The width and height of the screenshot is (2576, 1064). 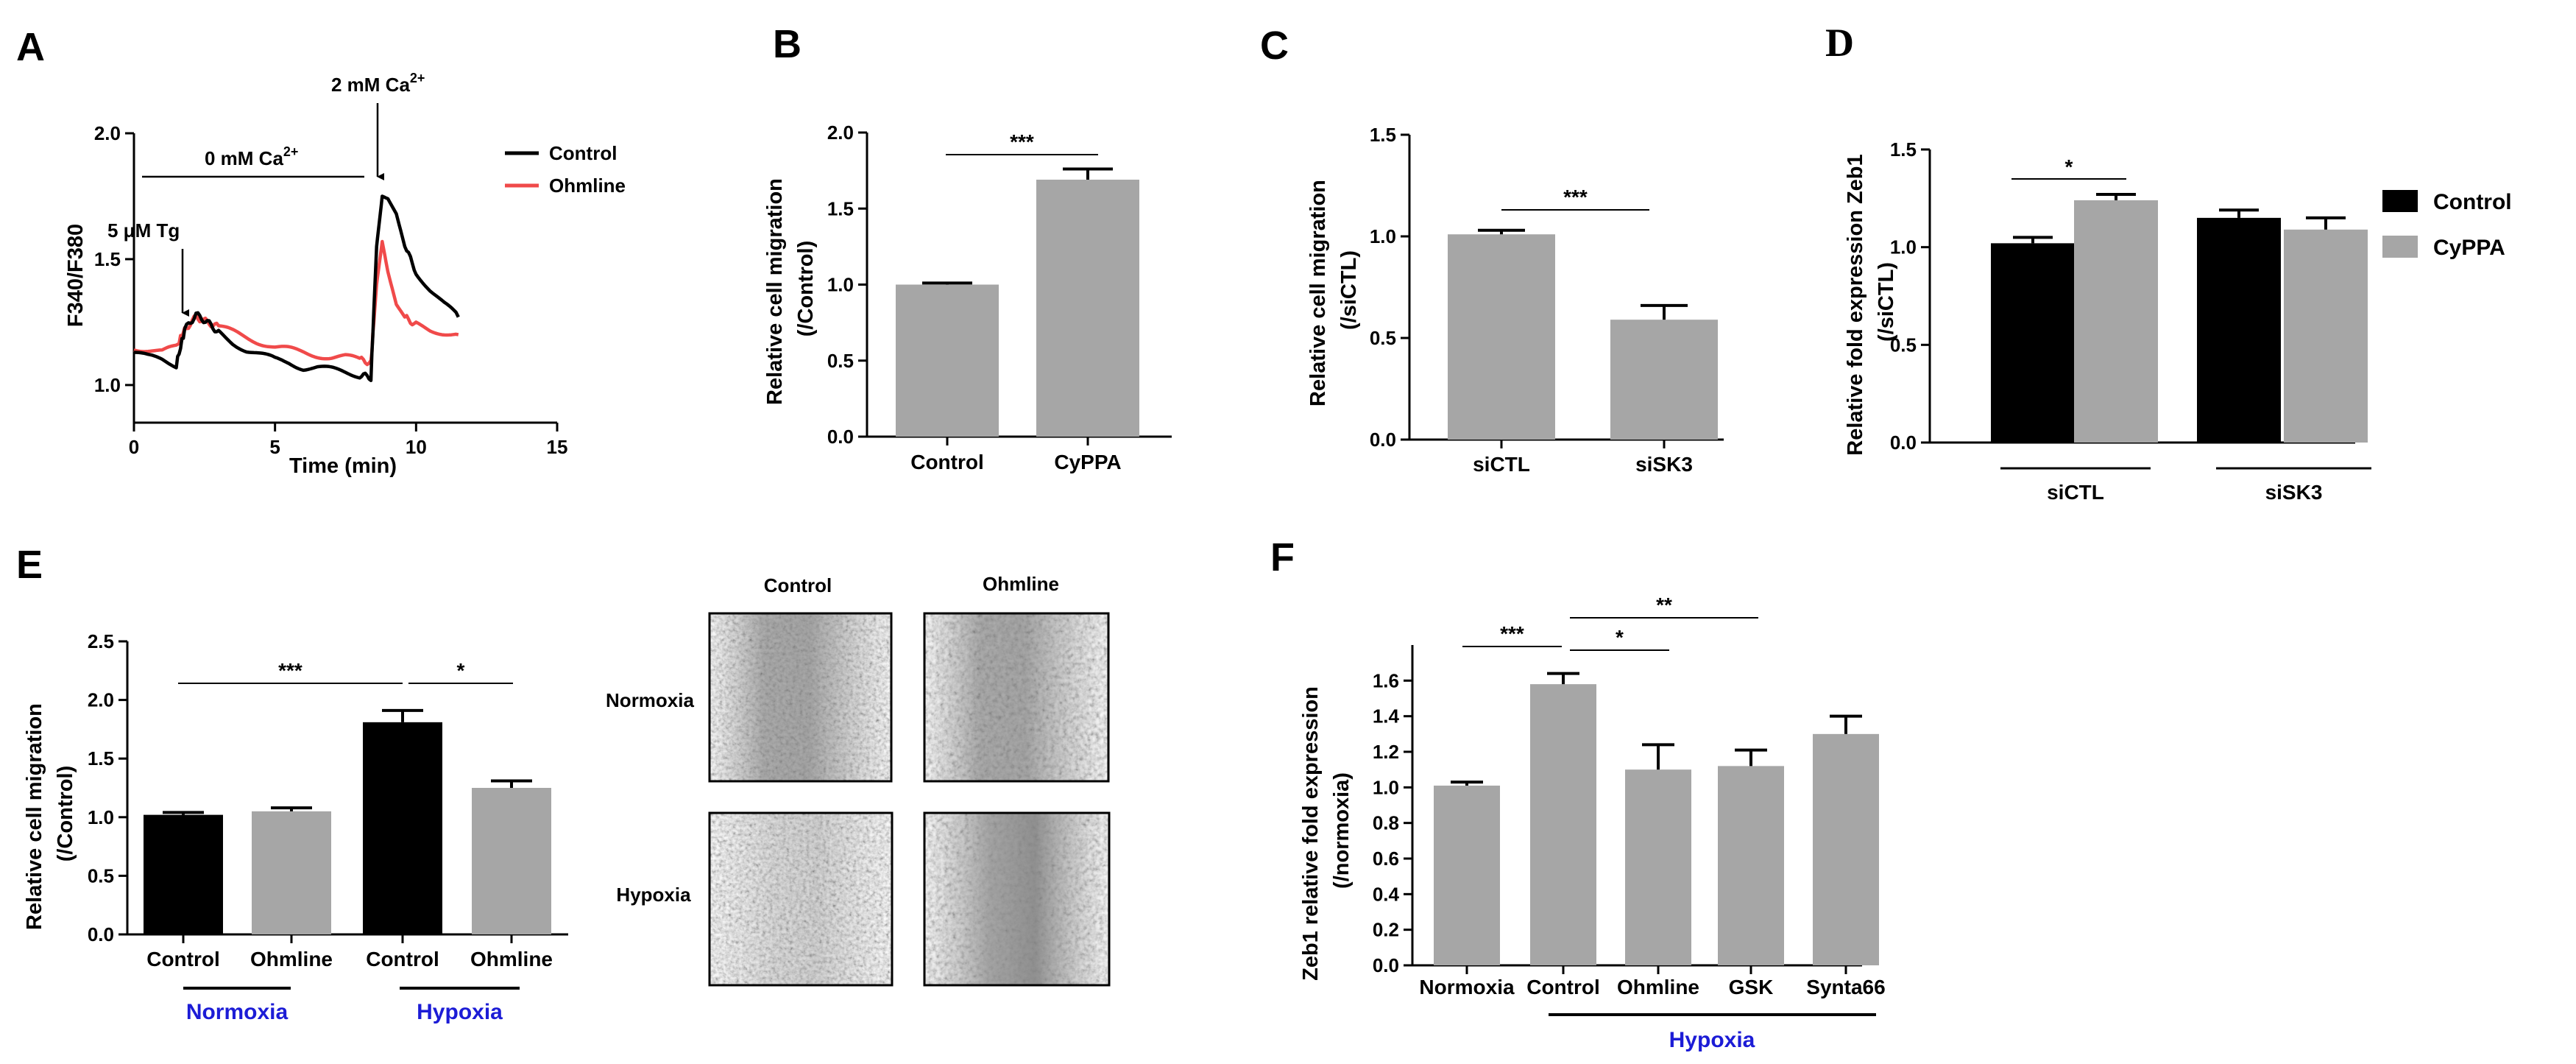 What do you see at coordinates (840, 208) in the screenshot?
I see `panel-b-y-tick-label: 1.5` at bounding box center [840, 208].